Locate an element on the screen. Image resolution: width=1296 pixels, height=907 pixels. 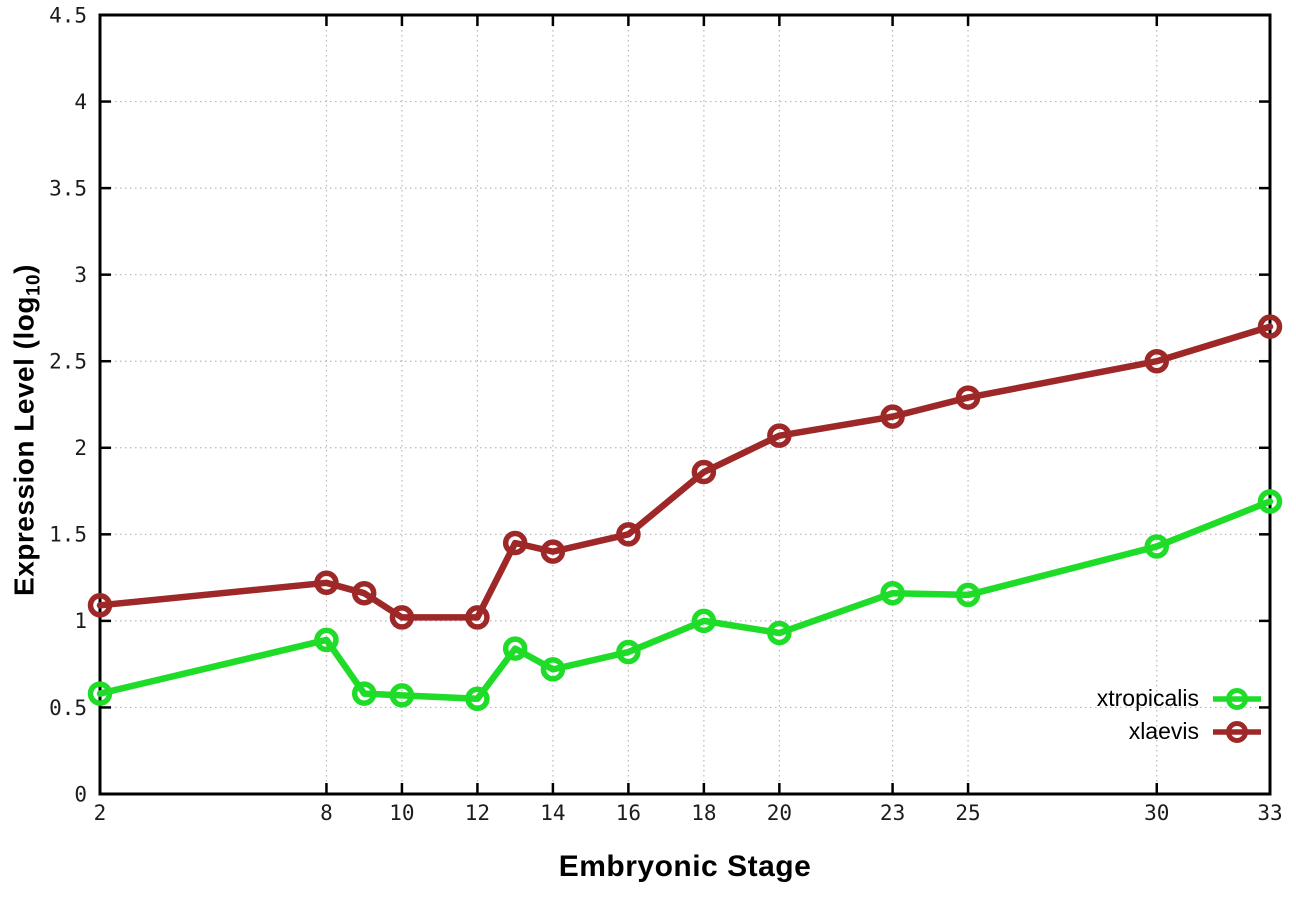
x-tick-label: 23 is located at coordinates (892, 813).